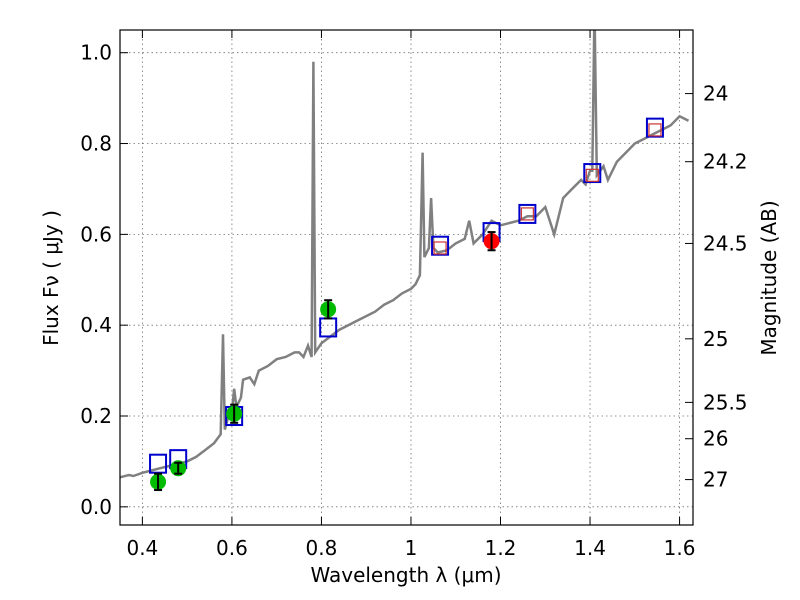 The width and height of the screenshot is (800, 600). Describe the element at coordinates (501, 548) in the screenshot. I see `x-tick-label: 1.2` at that location.